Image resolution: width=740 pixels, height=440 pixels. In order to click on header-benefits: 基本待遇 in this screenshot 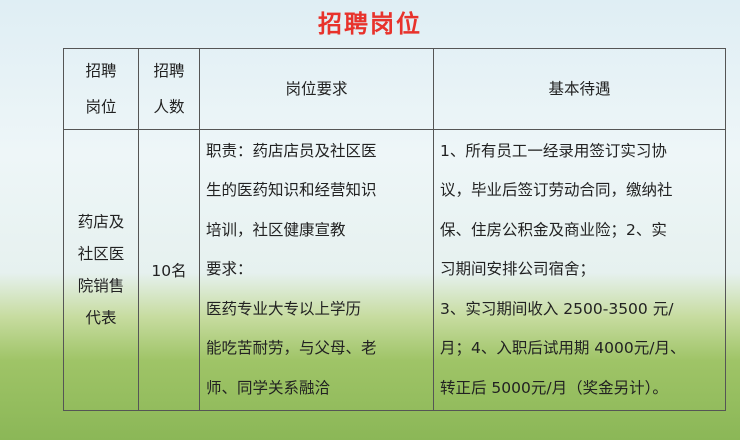, I will do `click(579, 89)`.